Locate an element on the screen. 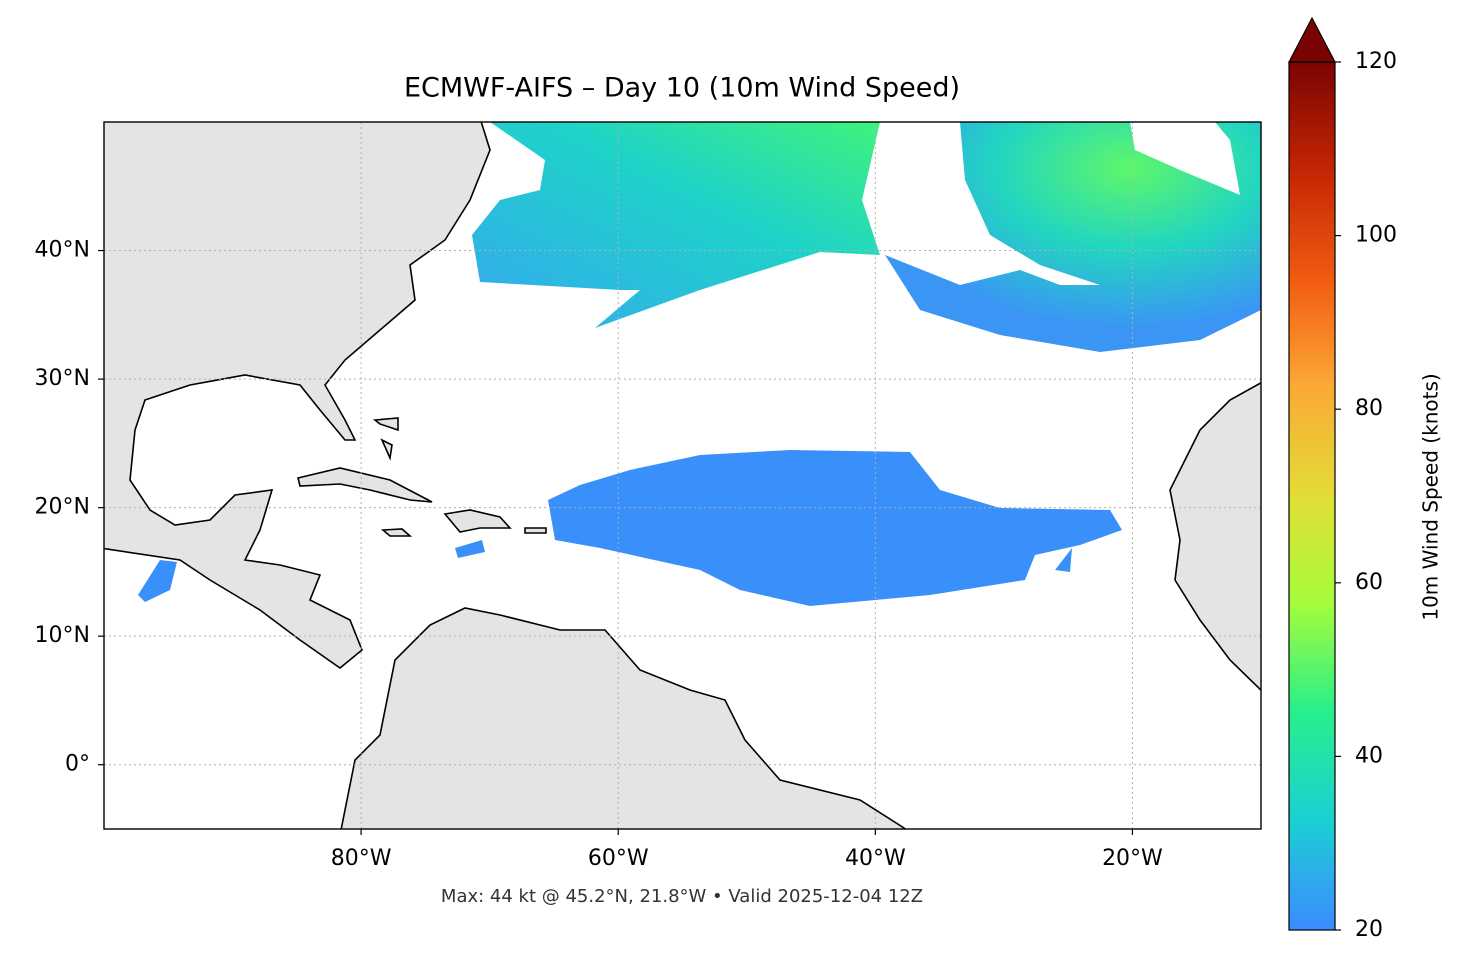  bahamas-florida-keys is located at coordinates (385, 439).